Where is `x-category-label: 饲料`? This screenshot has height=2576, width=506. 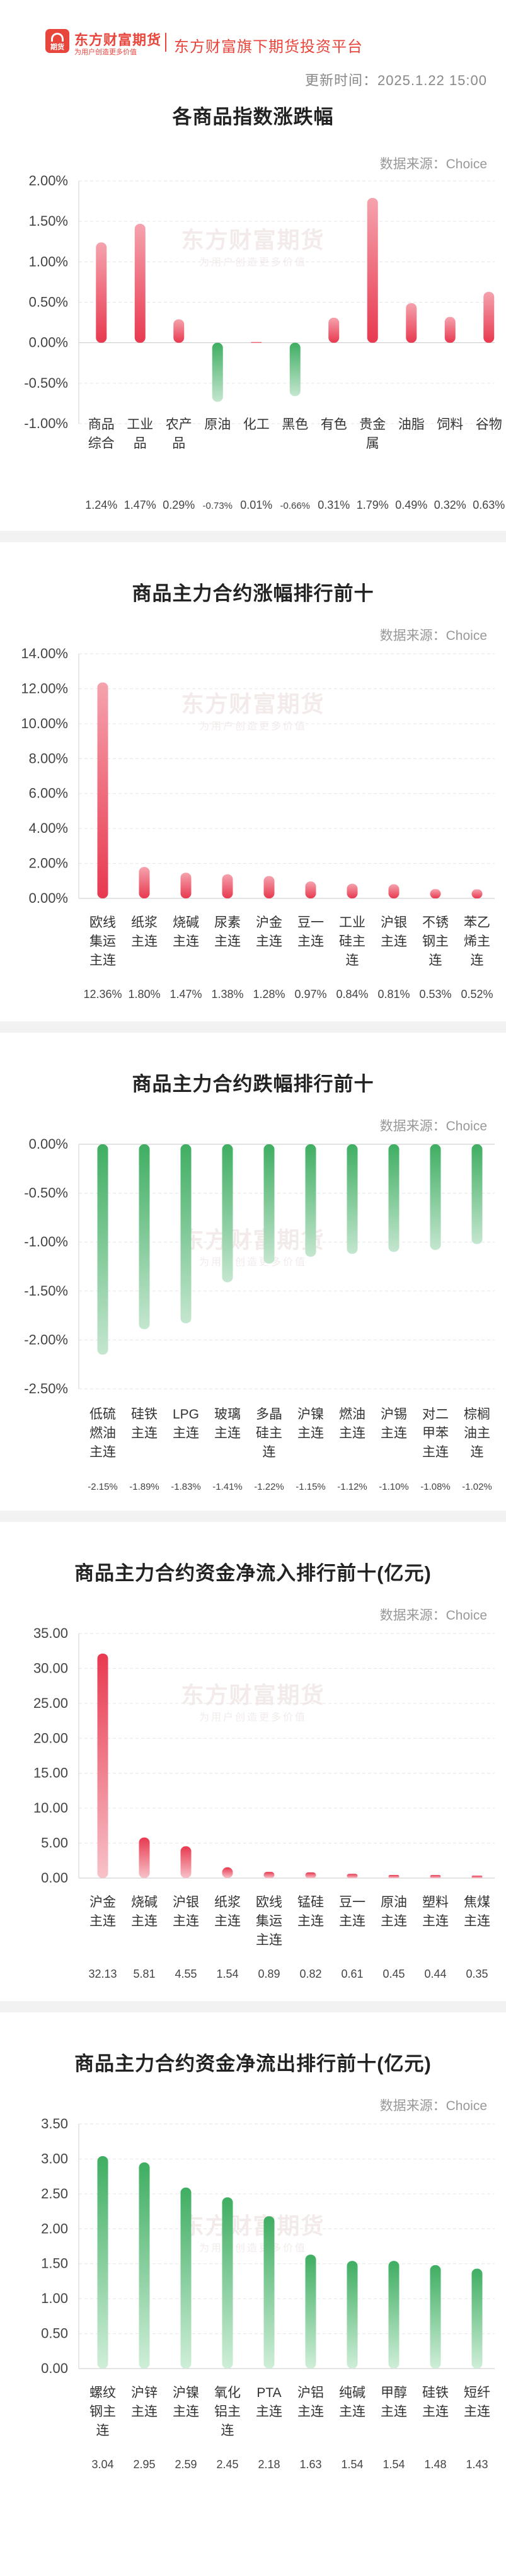 x-category-label: 饲料 is located at coordinates (450, 424).